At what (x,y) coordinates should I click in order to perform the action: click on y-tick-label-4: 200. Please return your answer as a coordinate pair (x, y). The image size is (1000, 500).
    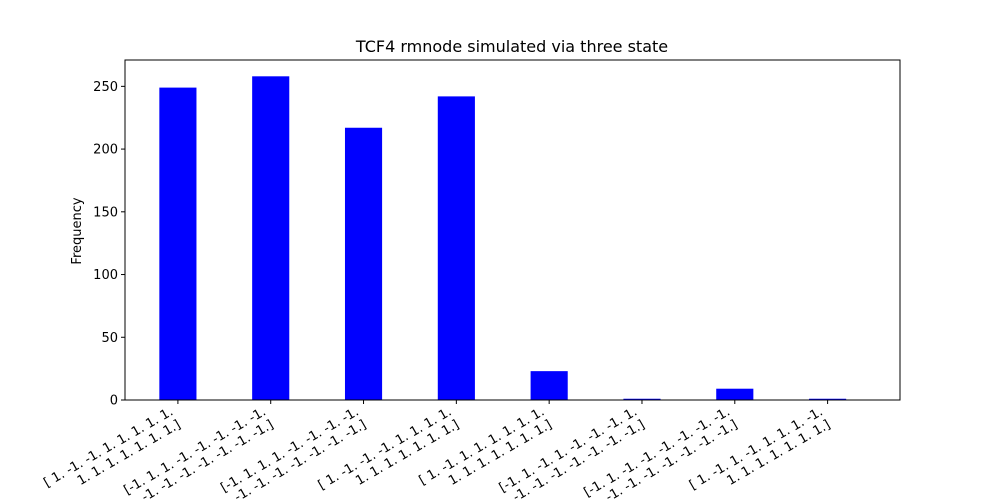
    Looking at the image, I should click on (105, 150).